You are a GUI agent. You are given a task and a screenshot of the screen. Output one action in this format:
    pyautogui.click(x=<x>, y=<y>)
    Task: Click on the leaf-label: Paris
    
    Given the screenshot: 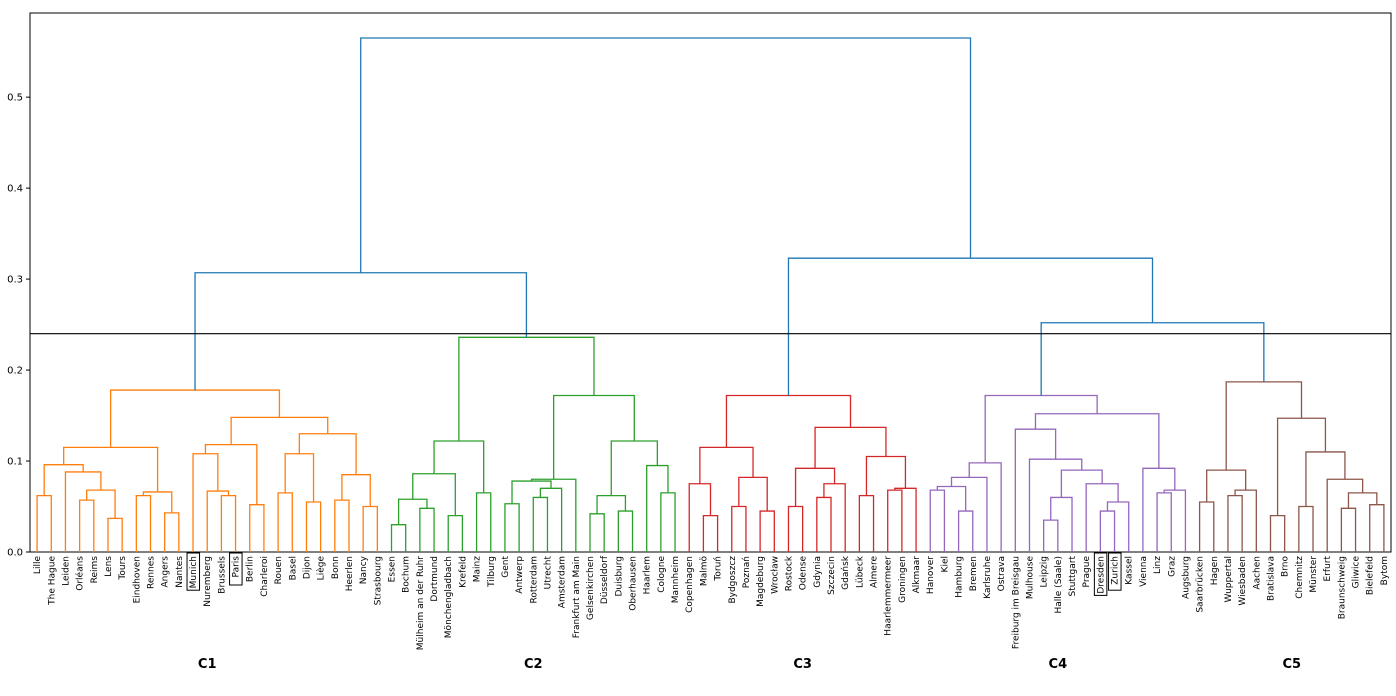 What is the action you would take?
    pyautogui.click(x=237, y=567)
    